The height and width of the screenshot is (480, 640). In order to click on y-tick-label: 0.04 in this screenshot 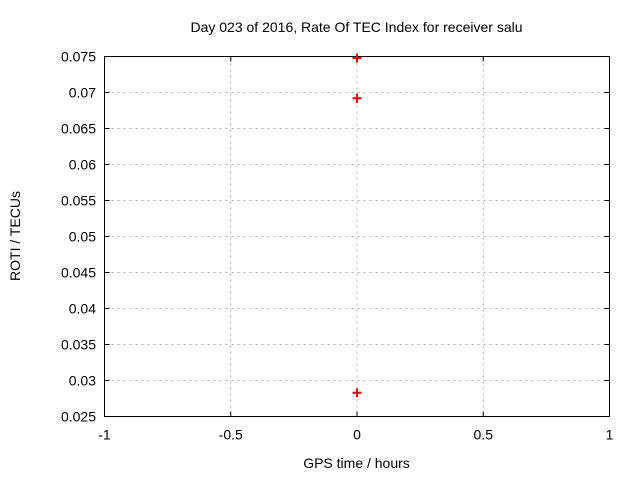, I will do `click(82, 308)`.